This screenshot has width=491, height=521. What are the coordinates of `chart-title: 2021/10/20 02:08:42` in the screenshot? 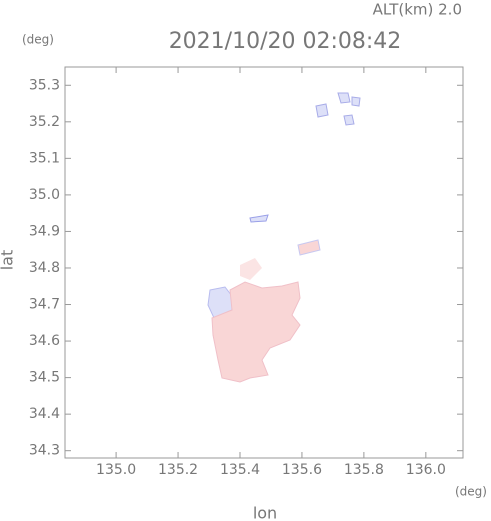 It's located at (285, 41).